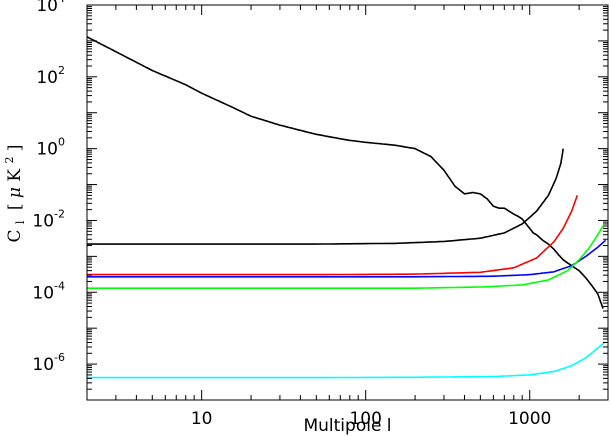 Image resolution: width=611 pixels, height=436 pixels. Describe the element at coordinates (59, 285) in the screenshot. I see `y-tick-exponent: -4` at that location.